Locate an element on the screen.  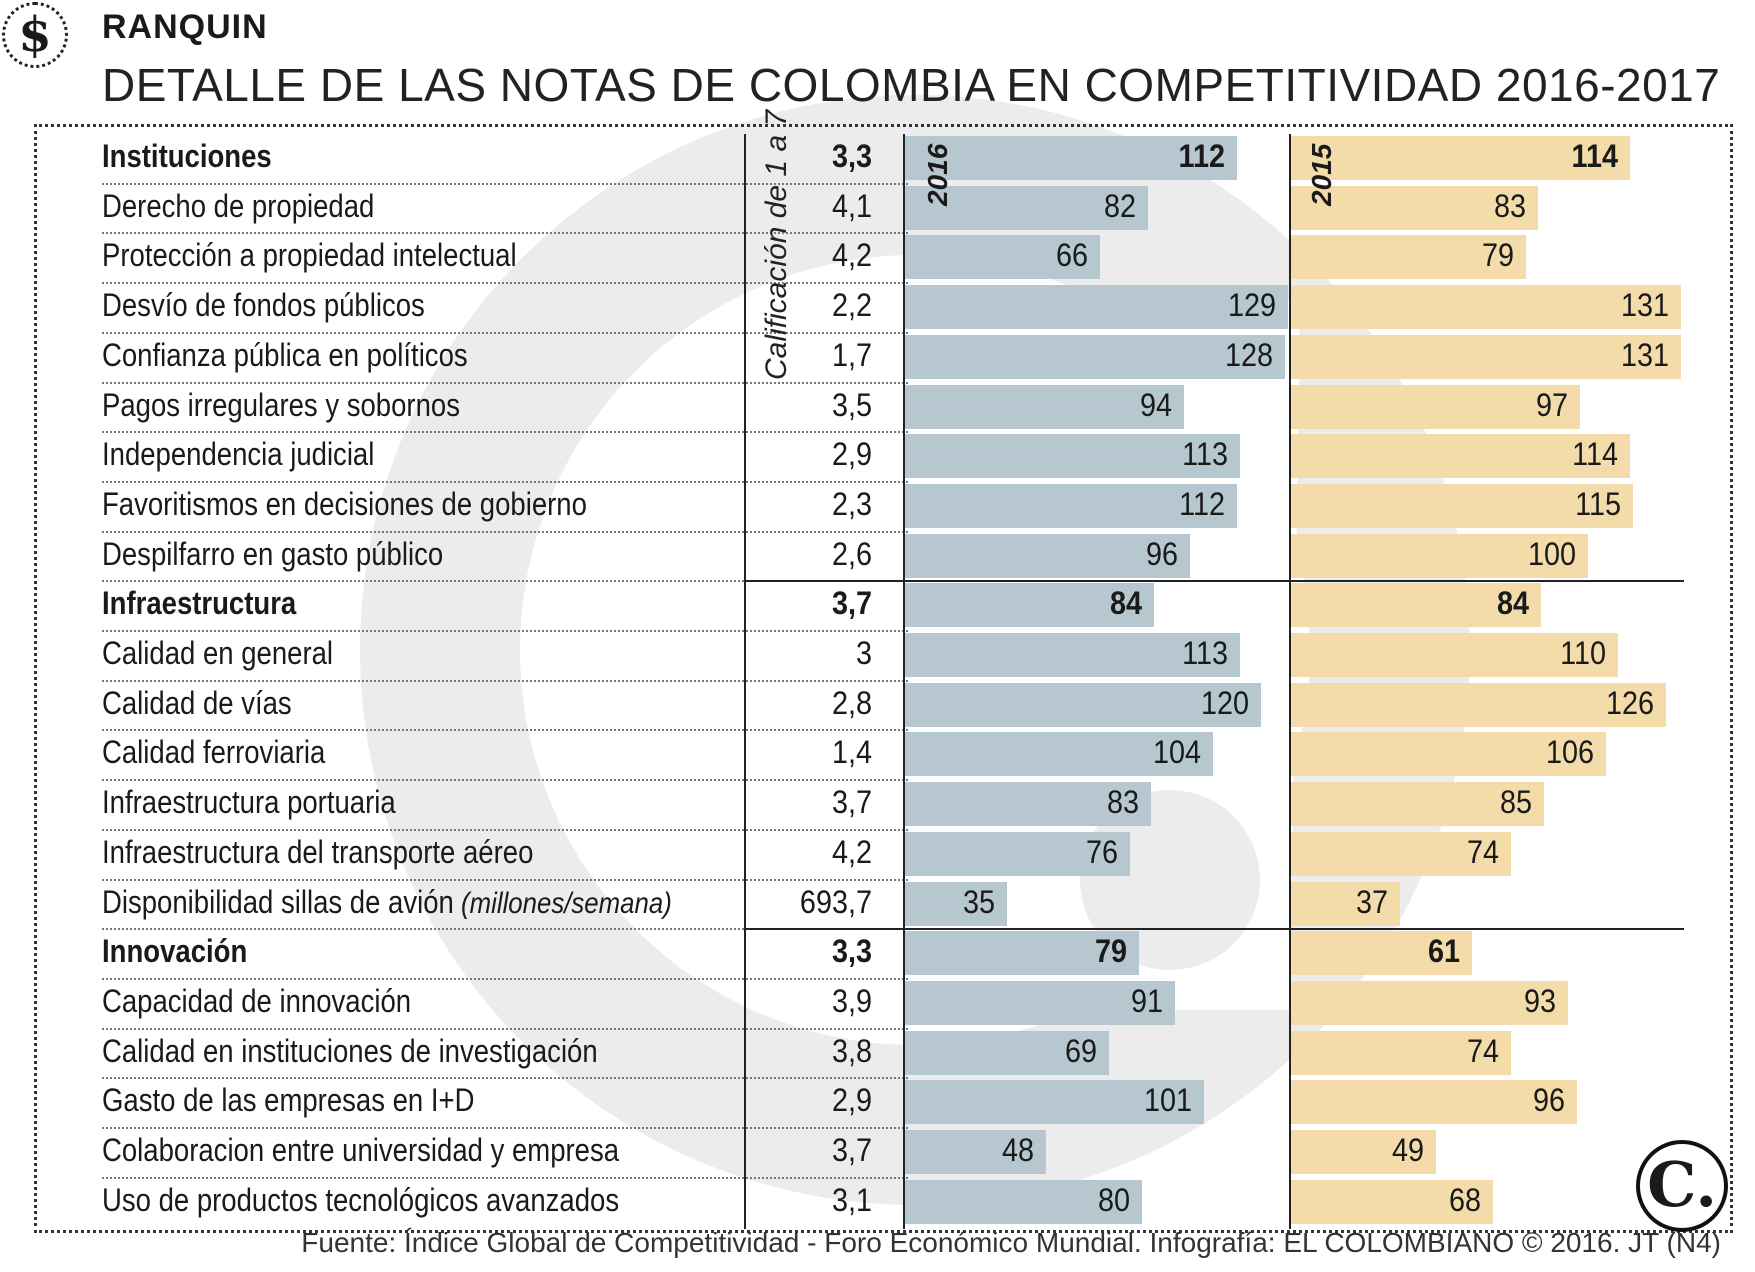
indicator-label: Desvío de fondos públicos is located at coordinates (263, 305).